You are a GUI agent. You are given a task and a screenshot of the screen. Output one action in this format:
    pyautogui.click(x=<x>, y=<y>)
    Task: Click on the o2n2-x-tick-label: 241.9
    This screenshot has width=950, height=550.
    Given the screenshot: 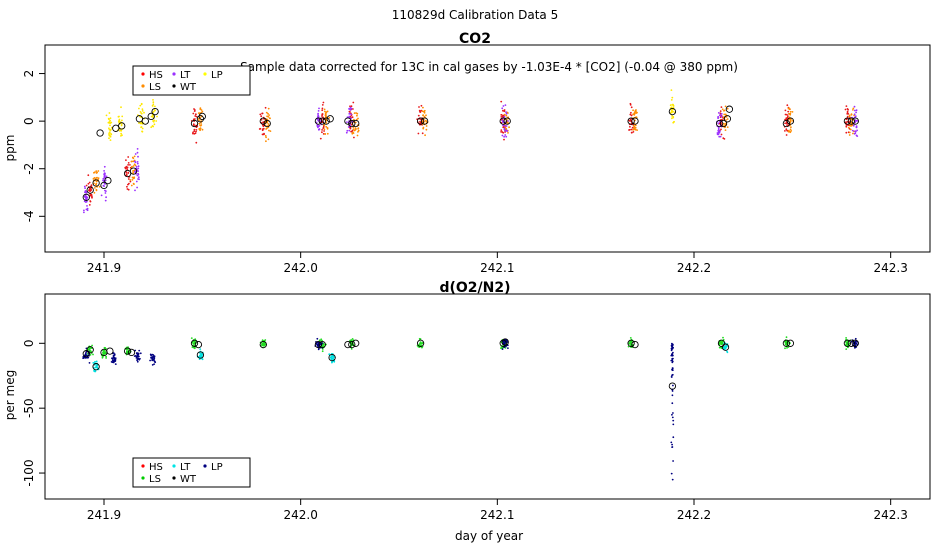 What is the action you would take?
    pyautogui.click(x=104, y=515)
    